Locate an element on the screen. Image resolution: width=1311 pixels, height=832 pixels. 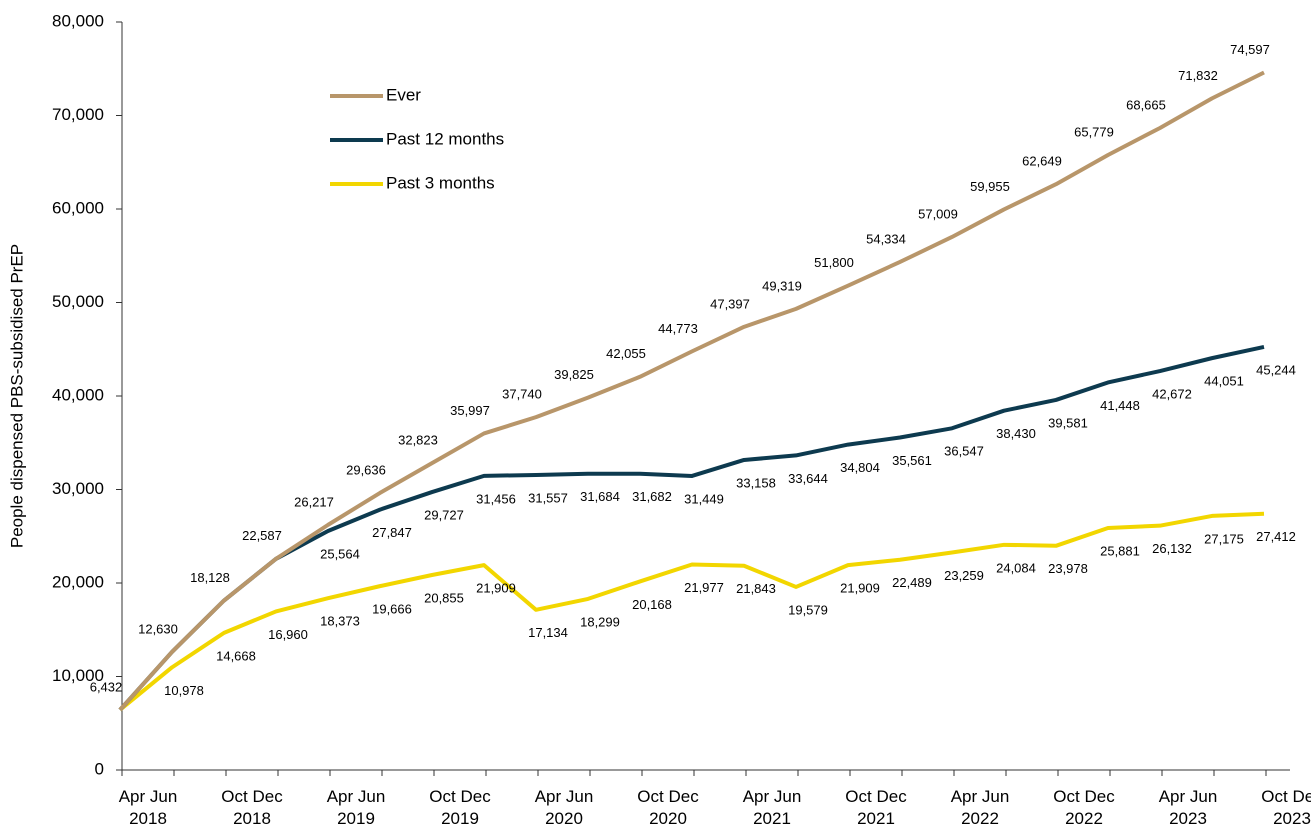
data-label: 25,881 is located at coordinates (1120, 550).